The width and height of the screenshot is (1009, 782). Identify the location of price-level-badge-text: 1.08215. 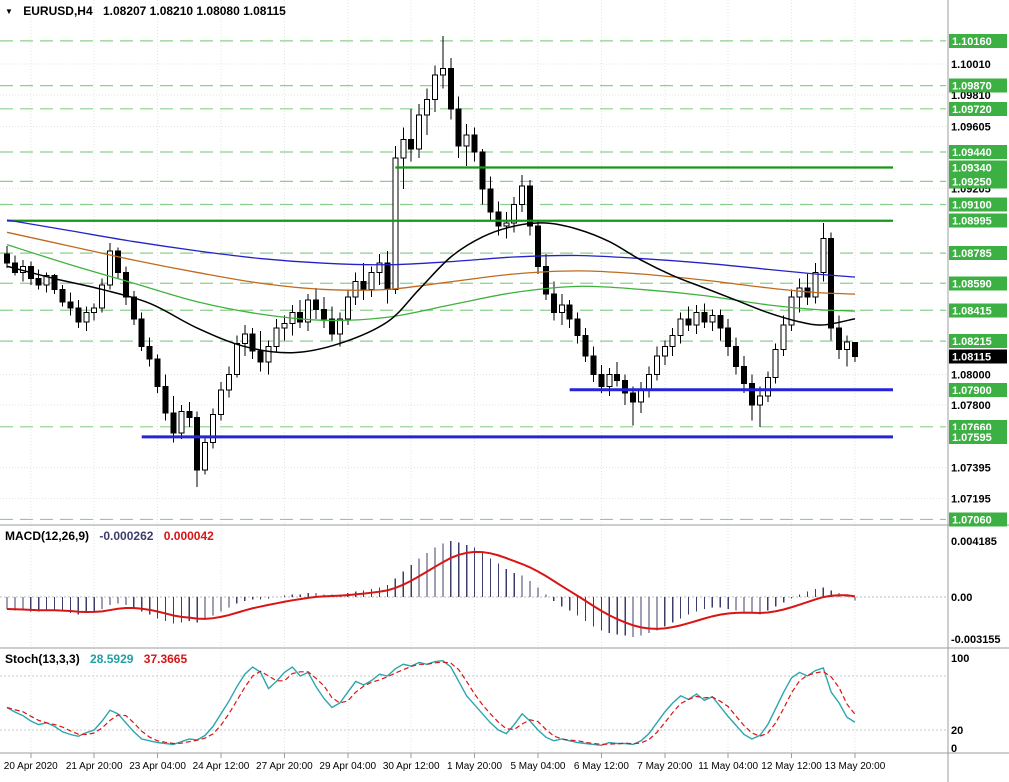
(972, 342).